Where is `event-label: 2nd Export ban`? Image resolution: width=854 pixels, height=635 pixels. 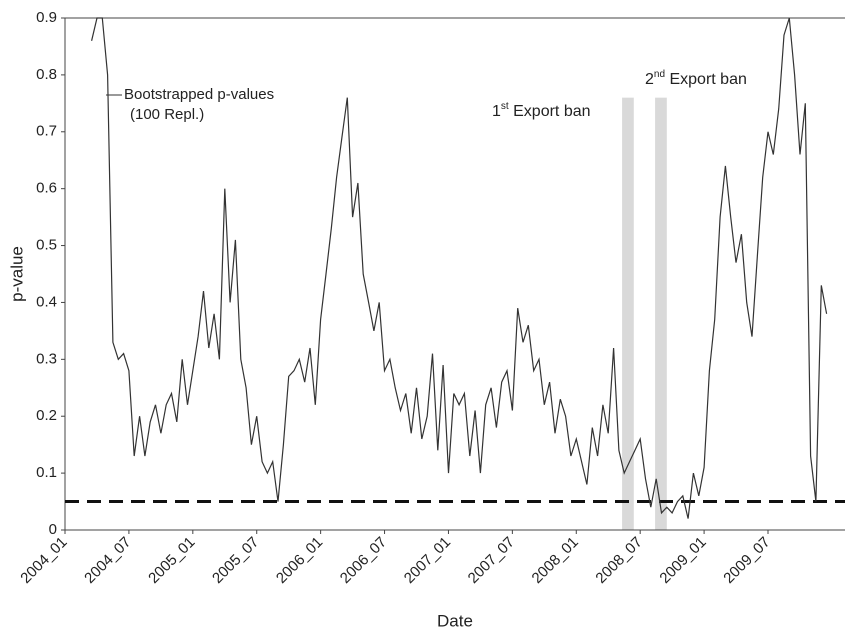 event-label: 2nd Export ban is located at coordinates (696, 79).